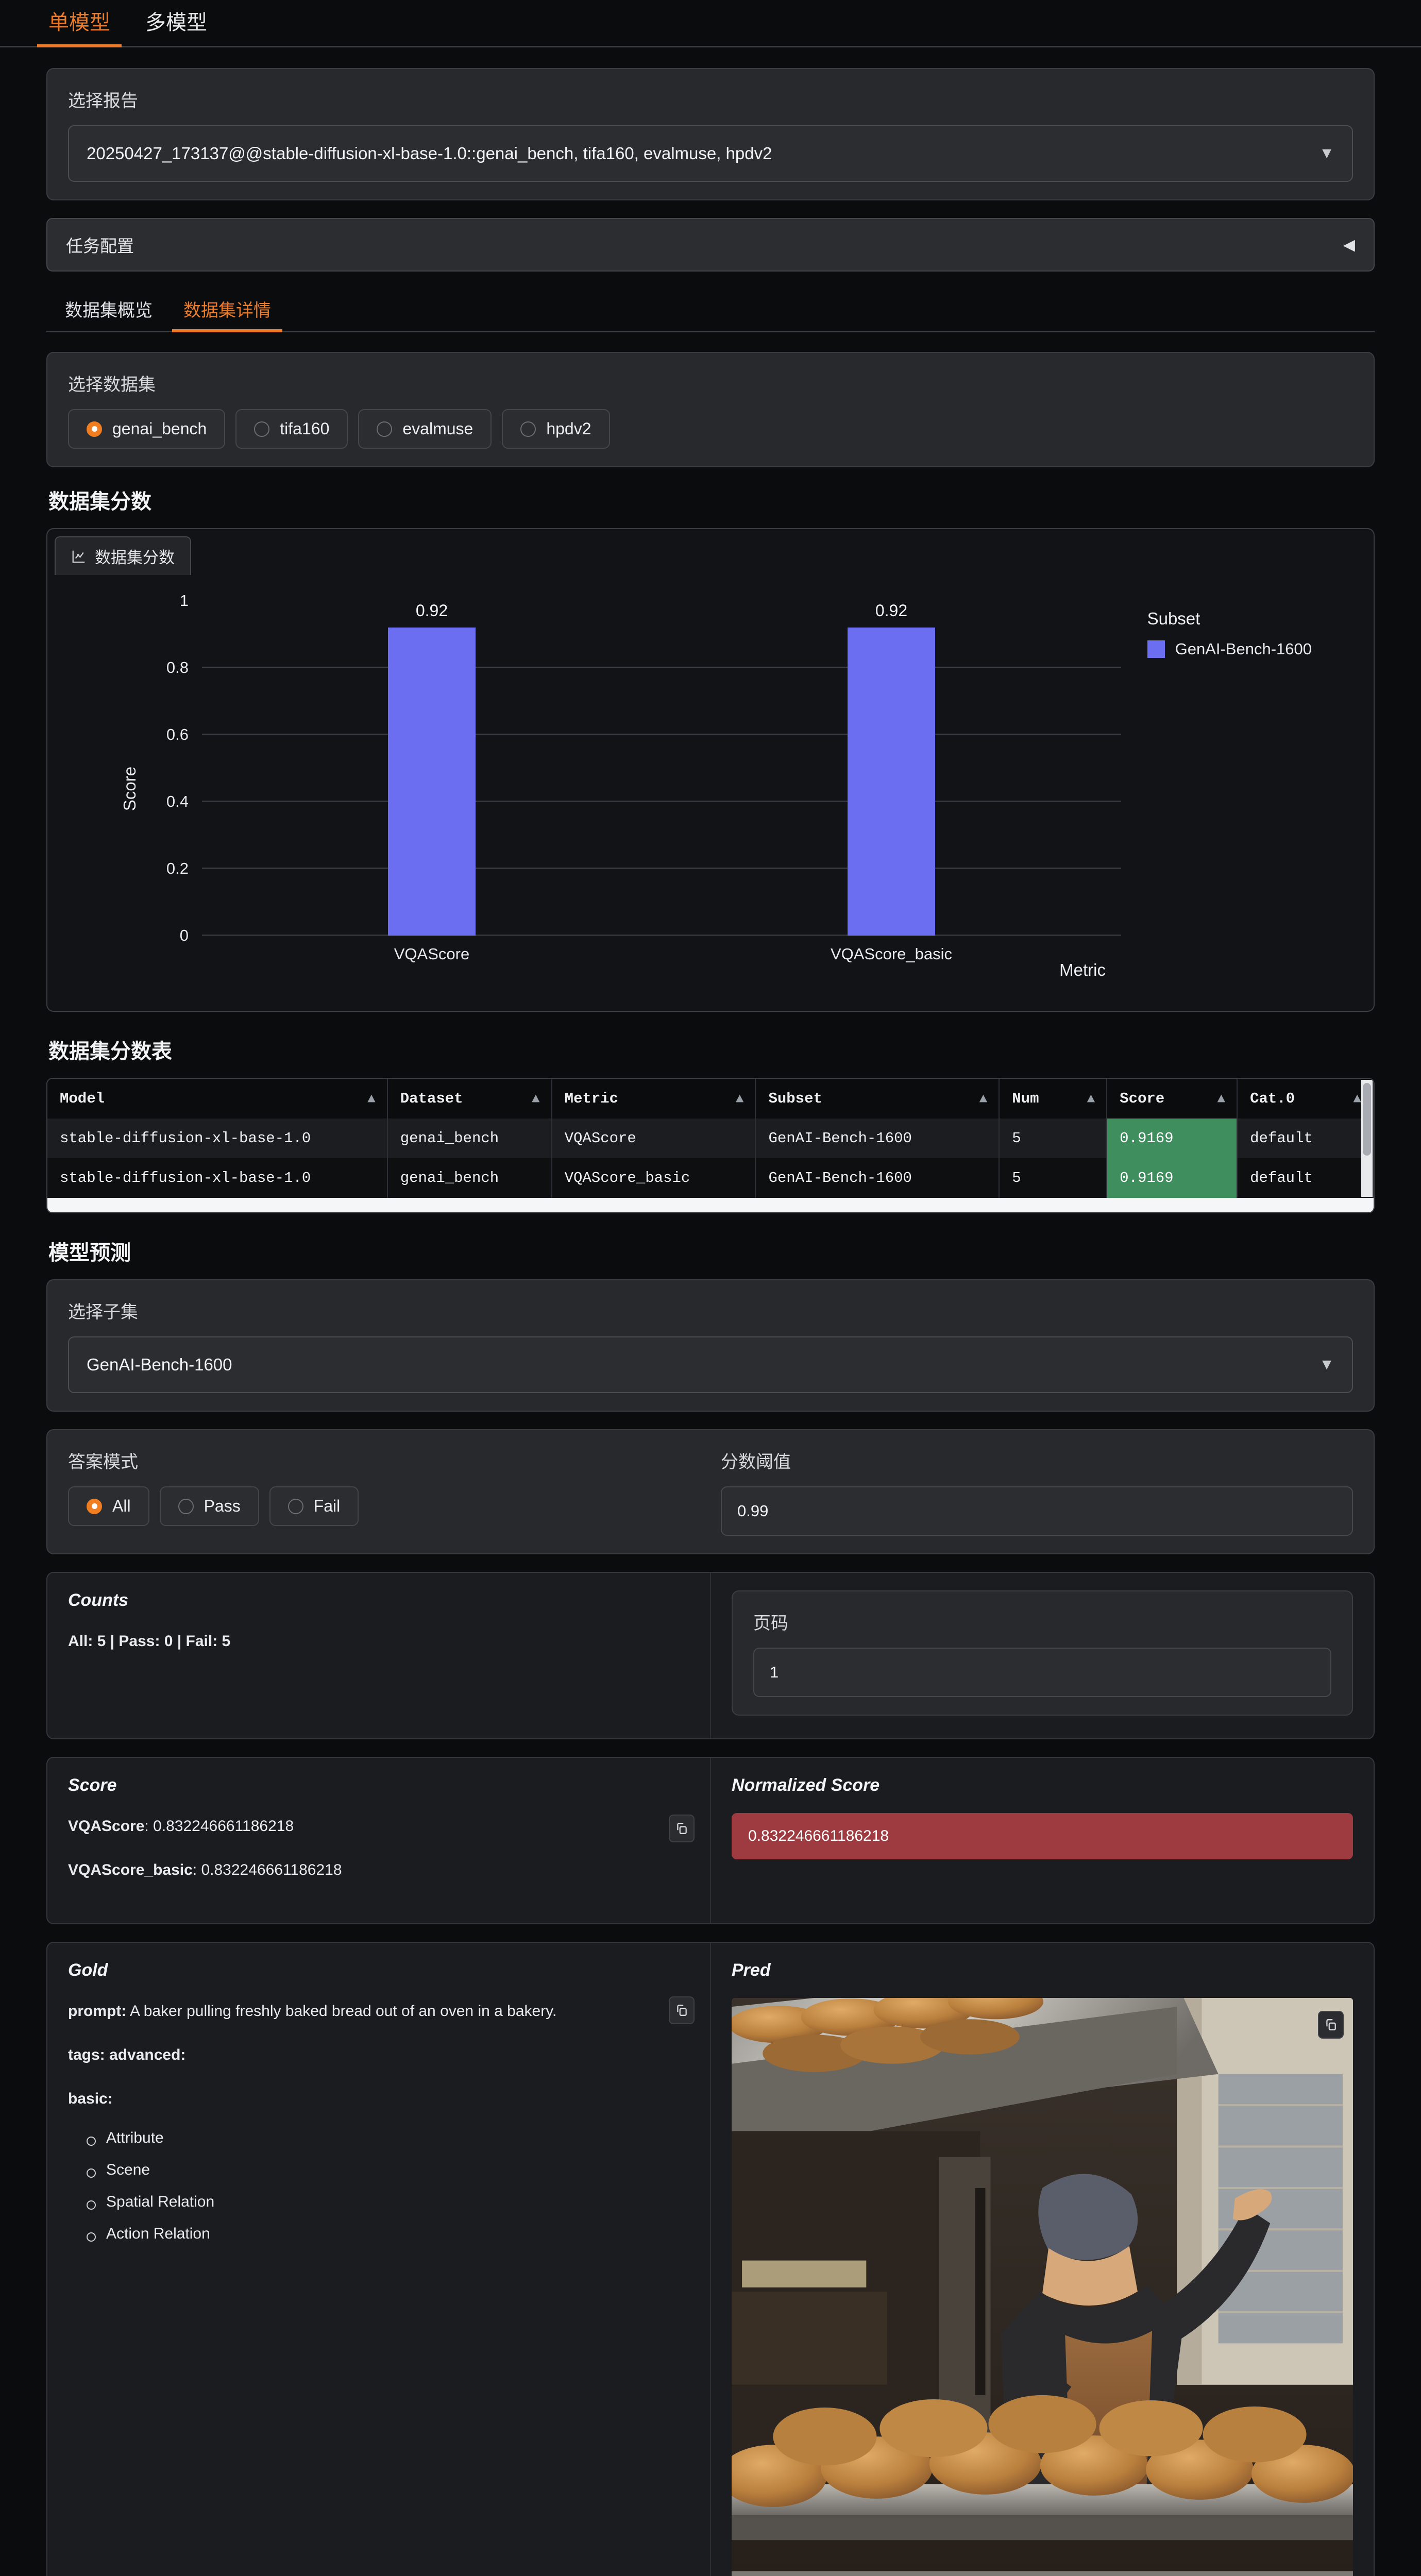 This screenshot has height=2576, width=1421. I want to click on cell-model: stable-diffusion-xl-base-1.0, so click(218, 1178).